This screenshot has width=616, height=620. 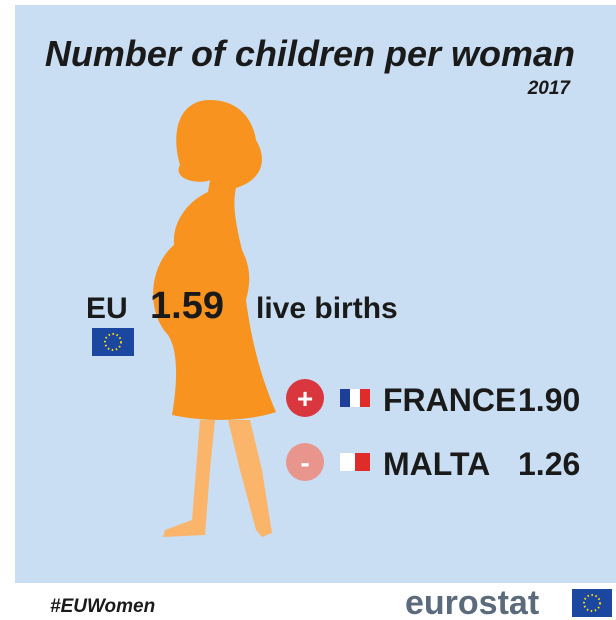 I want to click on hashtag: #EUWomen, so click(x=102, y=606).